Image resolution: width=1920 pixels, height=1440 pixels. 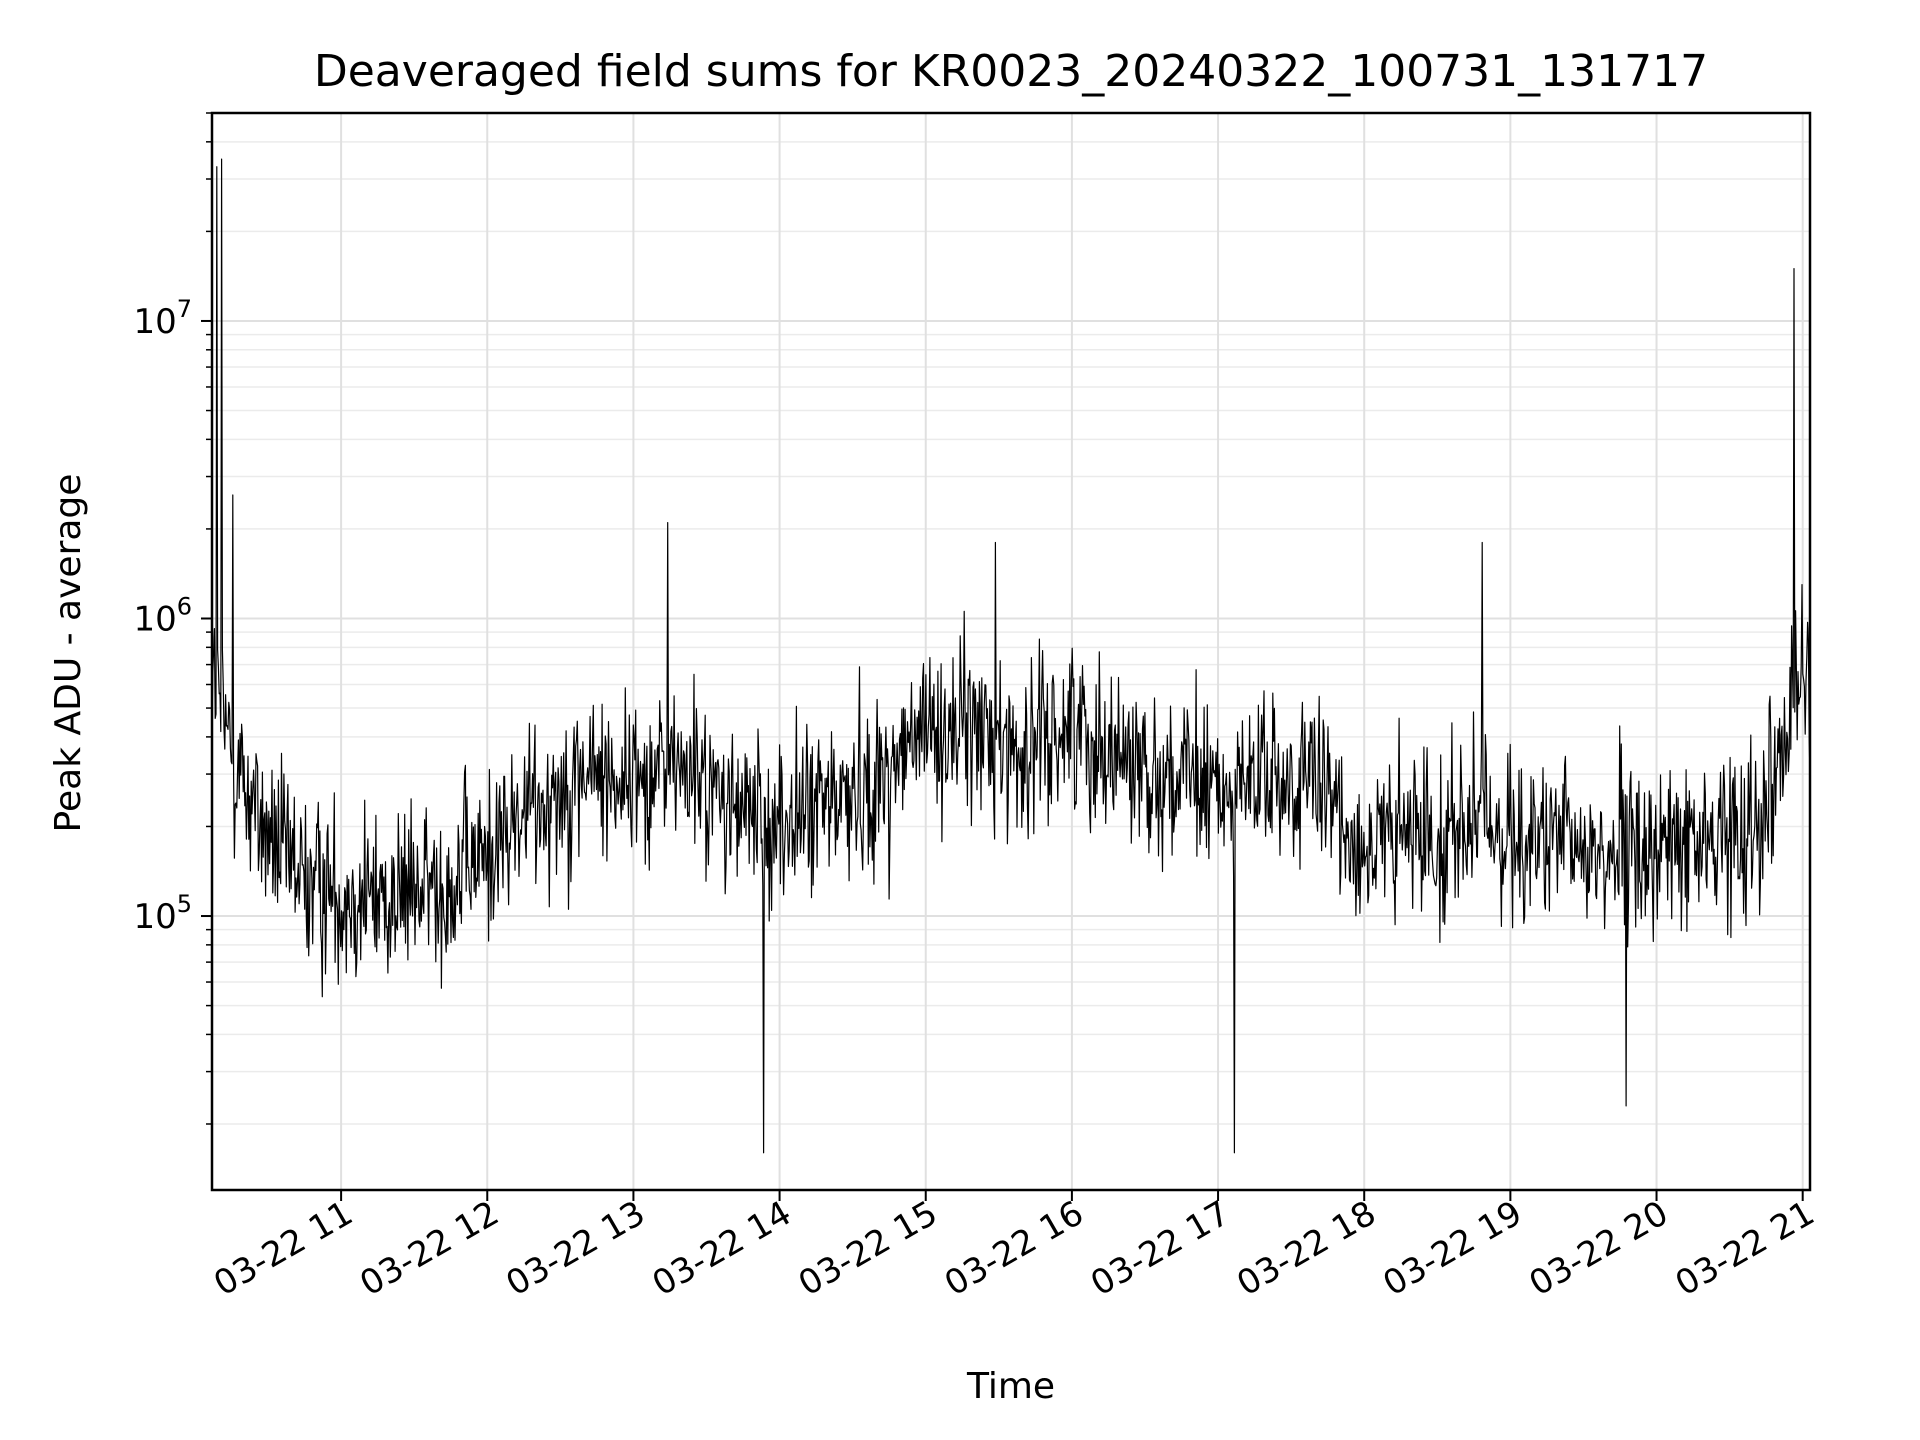 What do you see at coordinates (162, 913) in the screenshot?
I see `y-tick-label: 10⁵` at bounding box center [162, 913].